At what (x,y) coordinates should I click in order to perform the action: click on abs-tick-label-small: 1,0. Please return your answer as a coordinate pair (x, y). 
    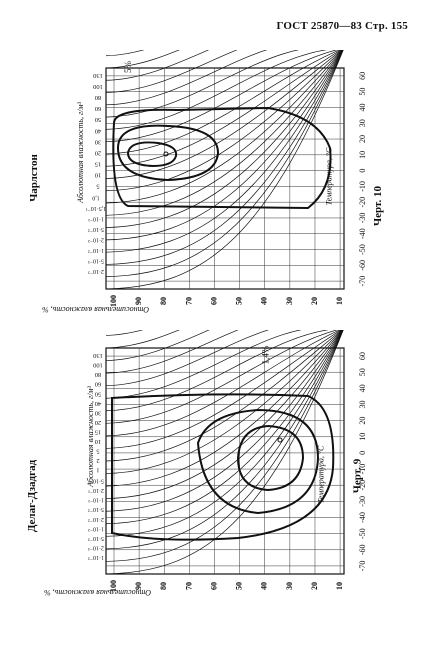
    Looking at the image, I should click on (96, 198).